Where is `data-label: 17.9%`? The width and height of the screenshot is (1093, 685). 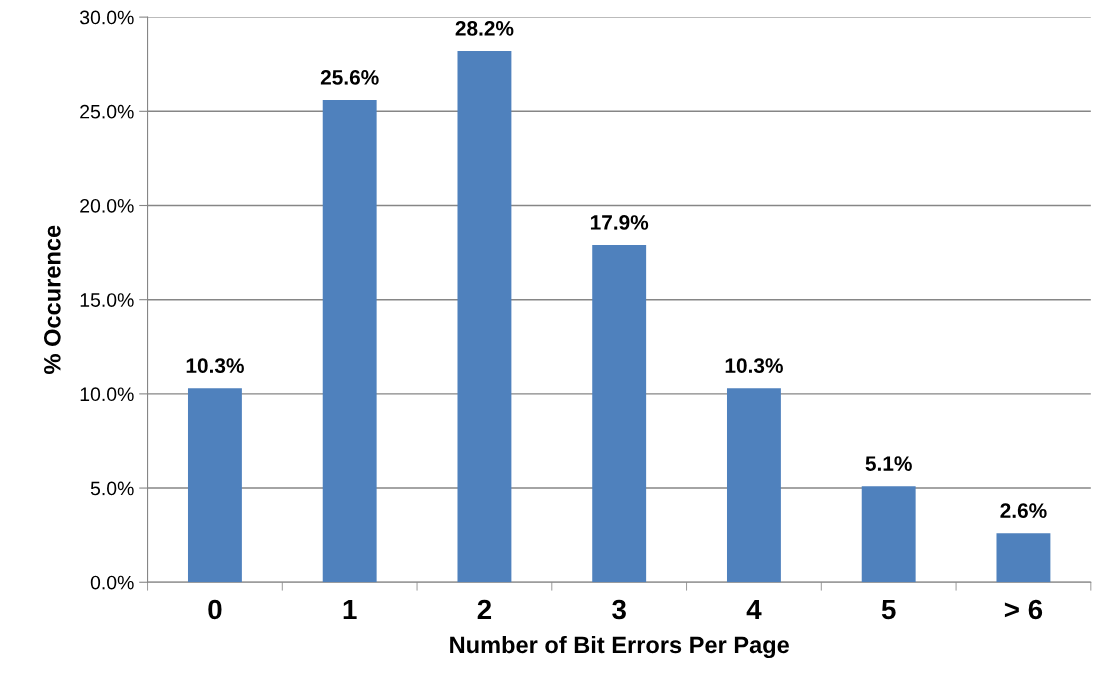
data-label: 17.9% is located at coordinates (619, 222).